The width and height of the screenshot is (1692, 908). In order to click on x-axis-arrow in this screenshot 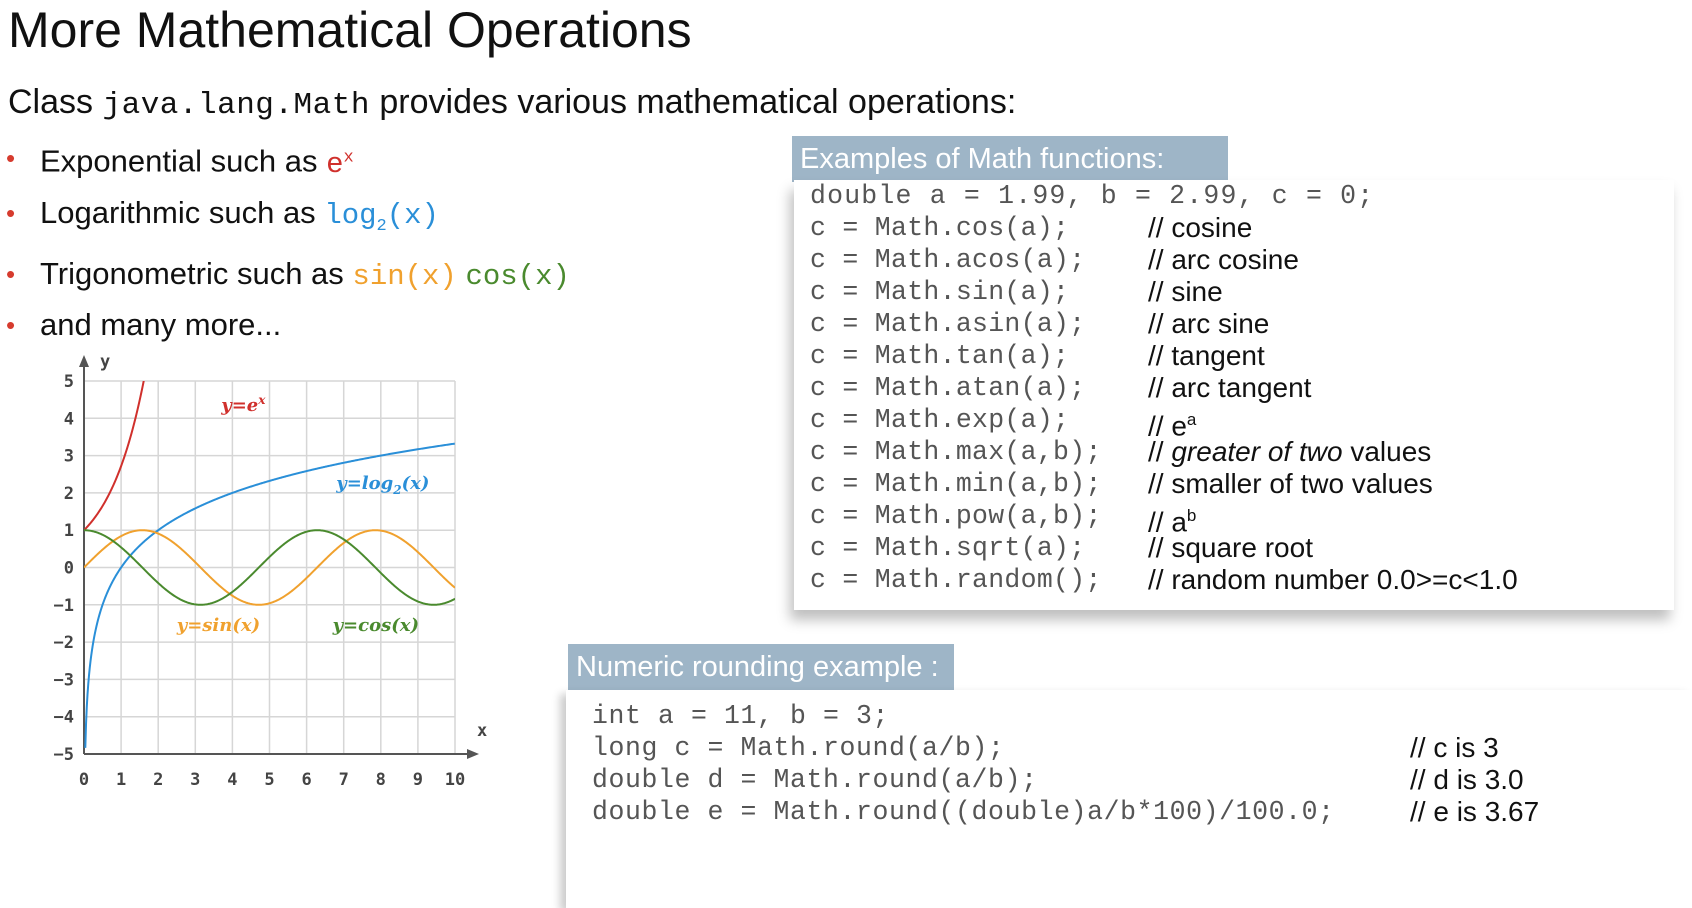, I will do `click(473, 754)`.